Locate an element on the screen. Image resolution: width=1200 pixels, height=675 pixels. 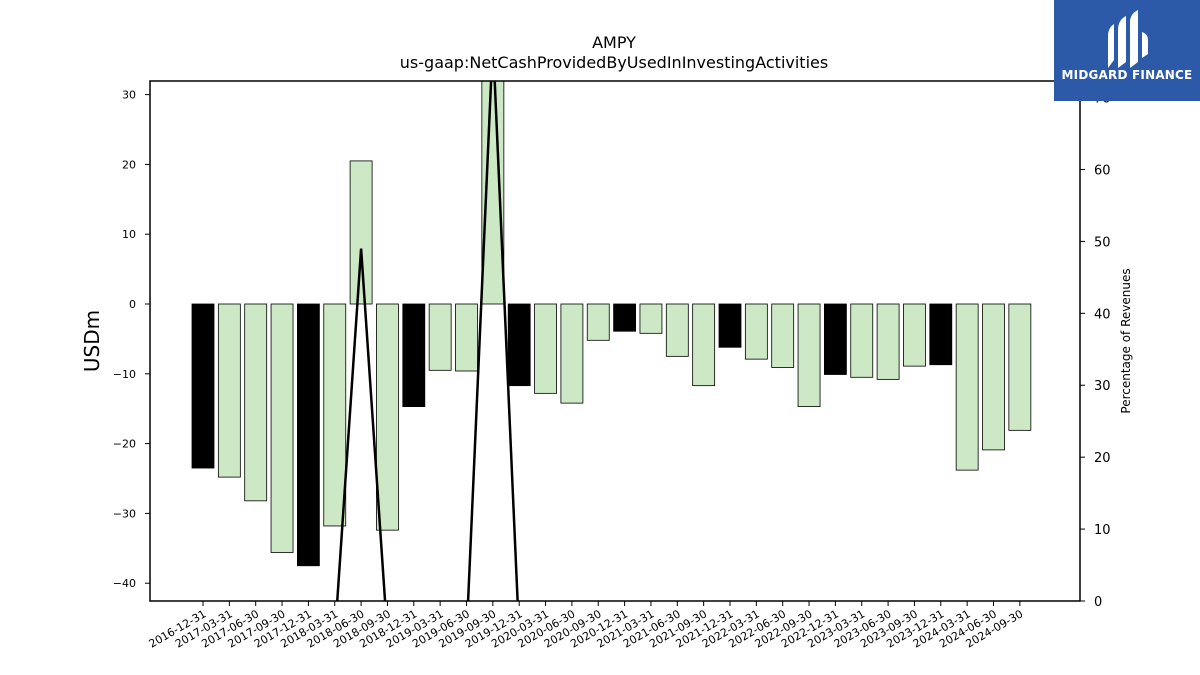
y-tick-label: −10 is located at coordinates (124, 374).